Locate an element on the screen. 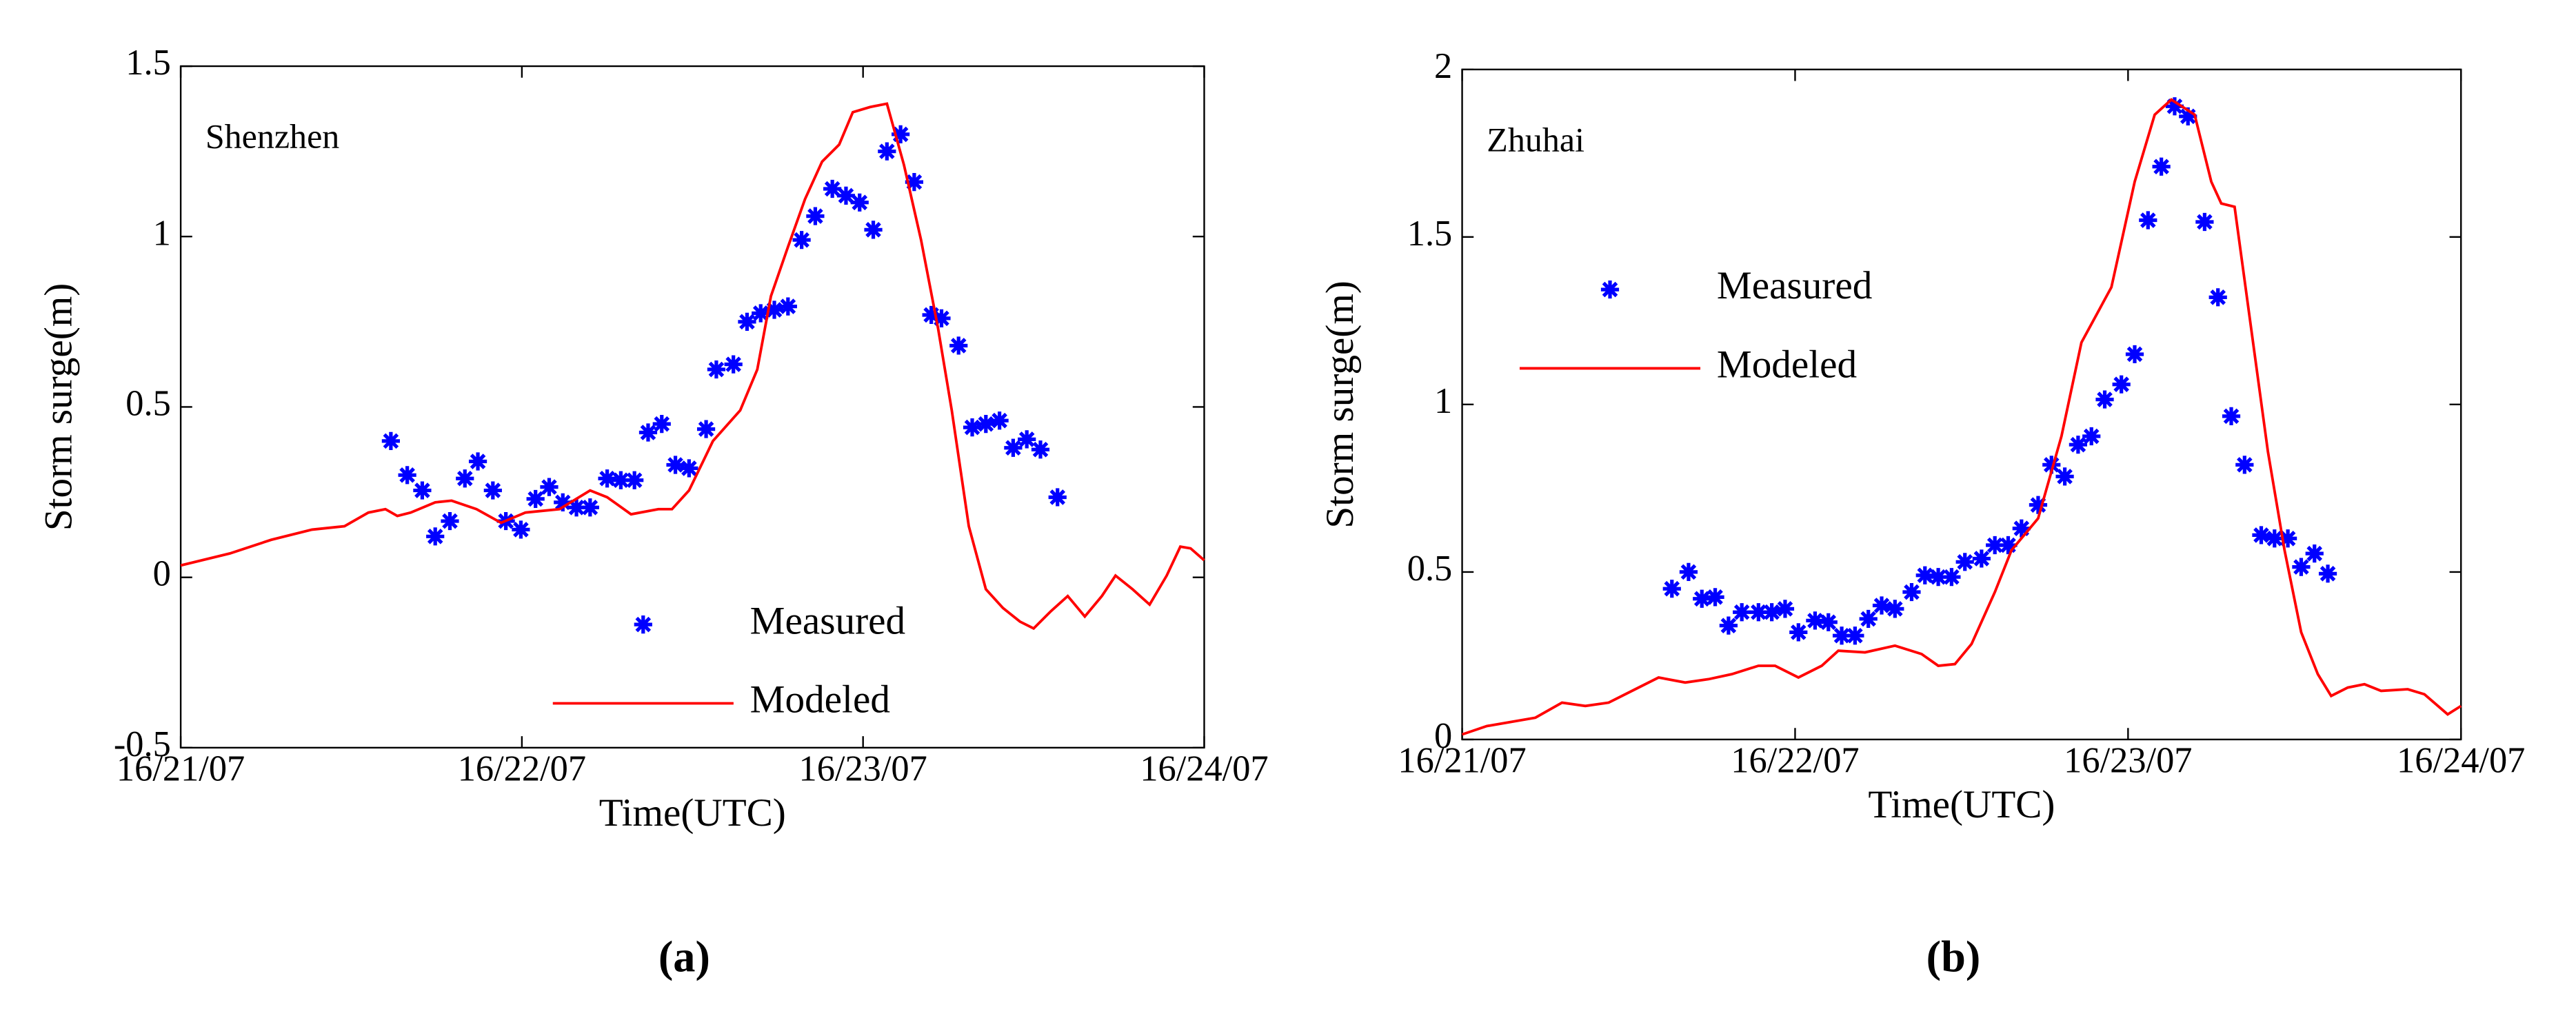 This screenshot has width=2576, height=1029. x-axis-label: Time(UTC) is located at coordinates (1961, 804).